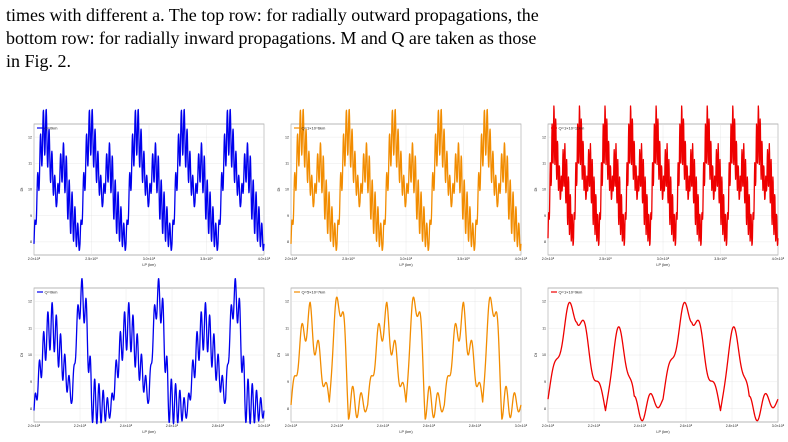 This screenshot has height=442, width=788. Describe the element at coordinates (572, 127) in the screenshot. I see `legend-label: Q=1×10^11km` at that location.